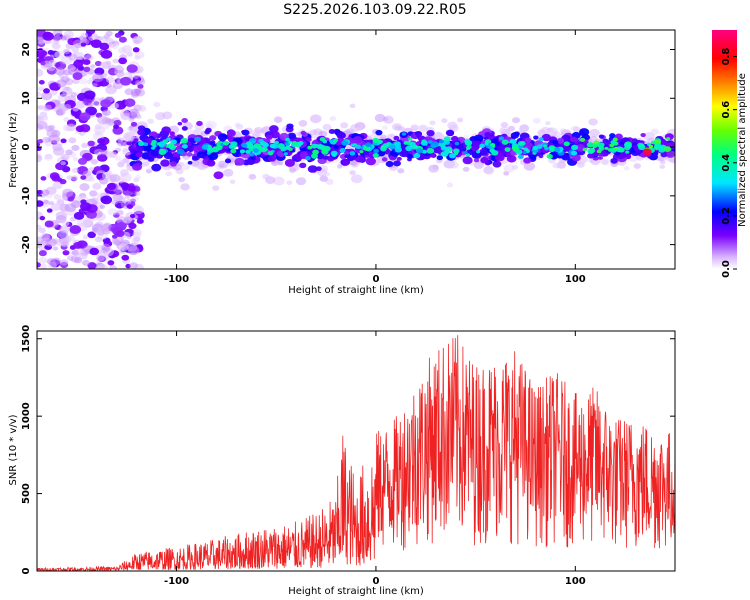 The height and width of the screenshot is (600, 750). Describe the element at coordinates (26, 245) in the screenshot. I see `y-tick-label: -20` at that location.